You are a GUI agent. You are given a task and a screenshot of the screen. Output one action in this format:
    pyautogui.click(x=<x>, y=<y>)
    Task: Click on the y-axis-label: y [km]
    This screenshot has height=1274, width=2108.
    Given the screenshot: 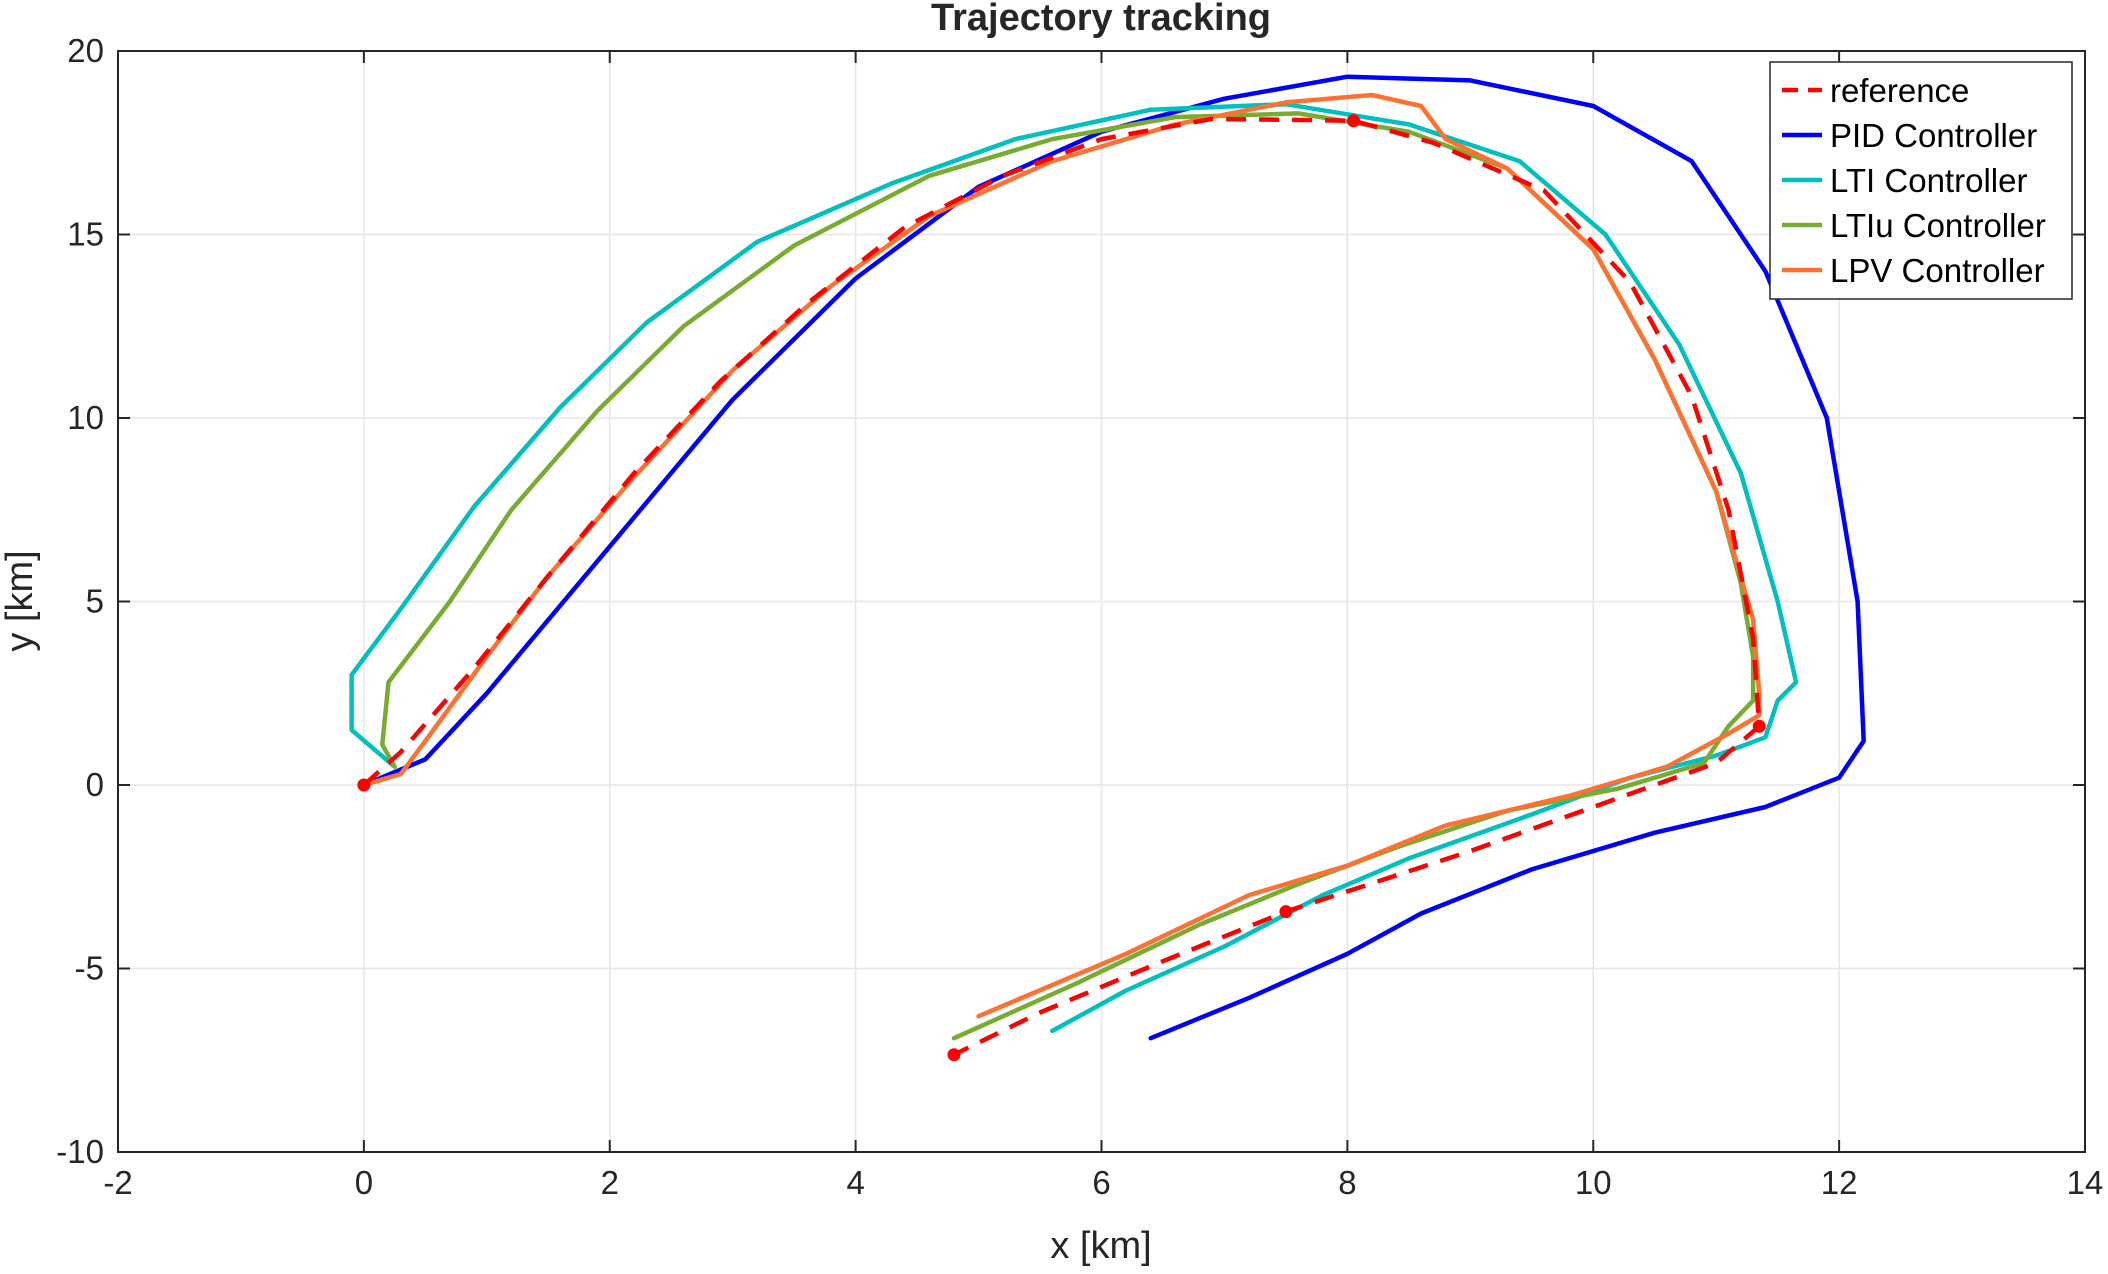 What is the action you would take?
    pyautogui.click(x=20, y=600)
    